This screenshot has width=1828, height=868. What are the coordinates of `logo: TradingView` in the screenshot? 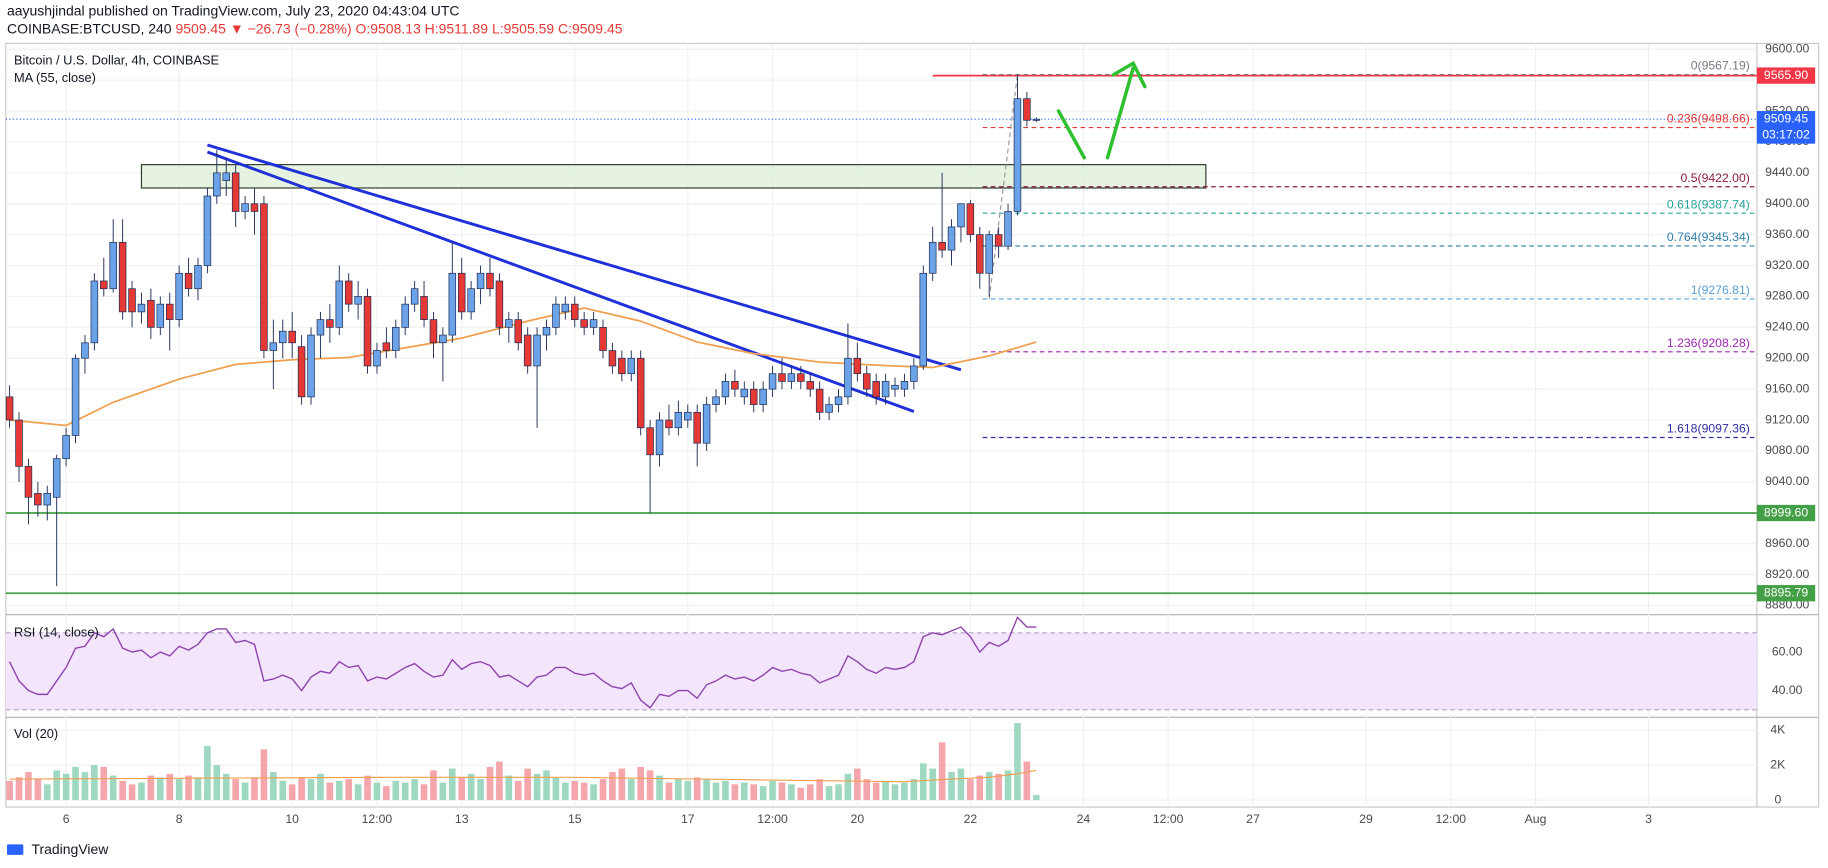 It's located at (57, 849).